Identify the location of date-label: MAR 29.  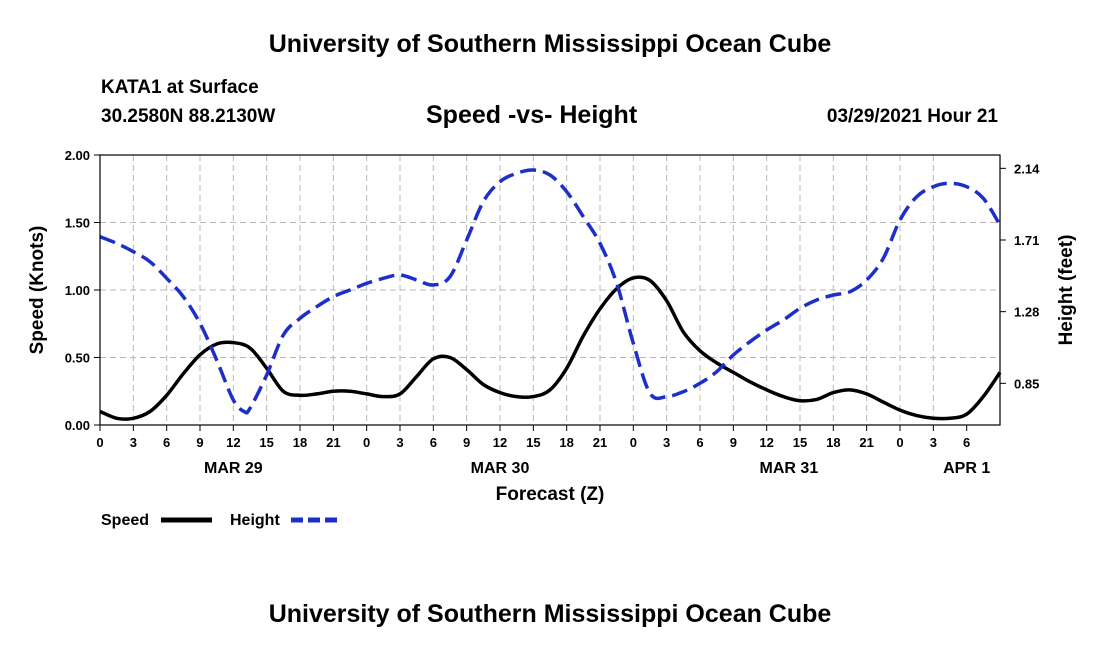
(233, 468).